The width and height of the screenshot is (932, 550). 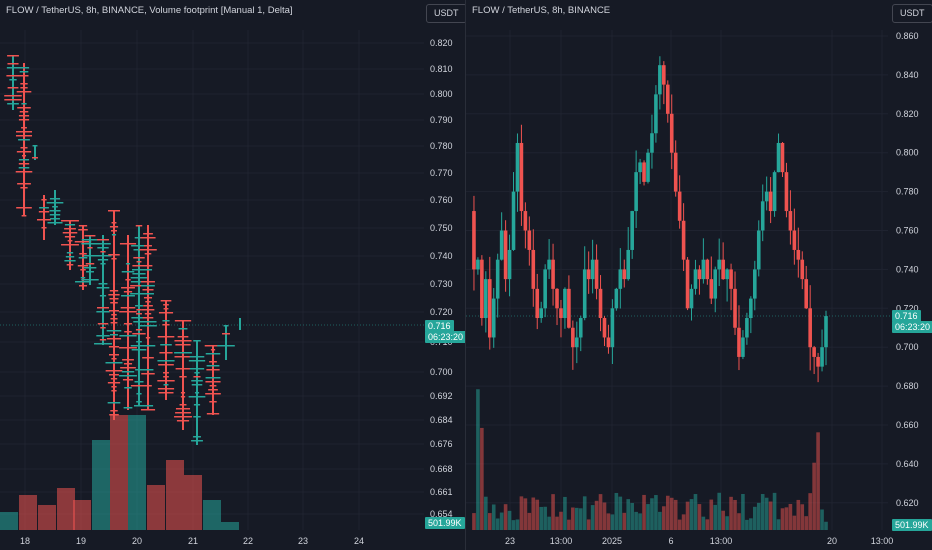 I want to click on left-price-tick: 0.800, so click(x=441, y=94).